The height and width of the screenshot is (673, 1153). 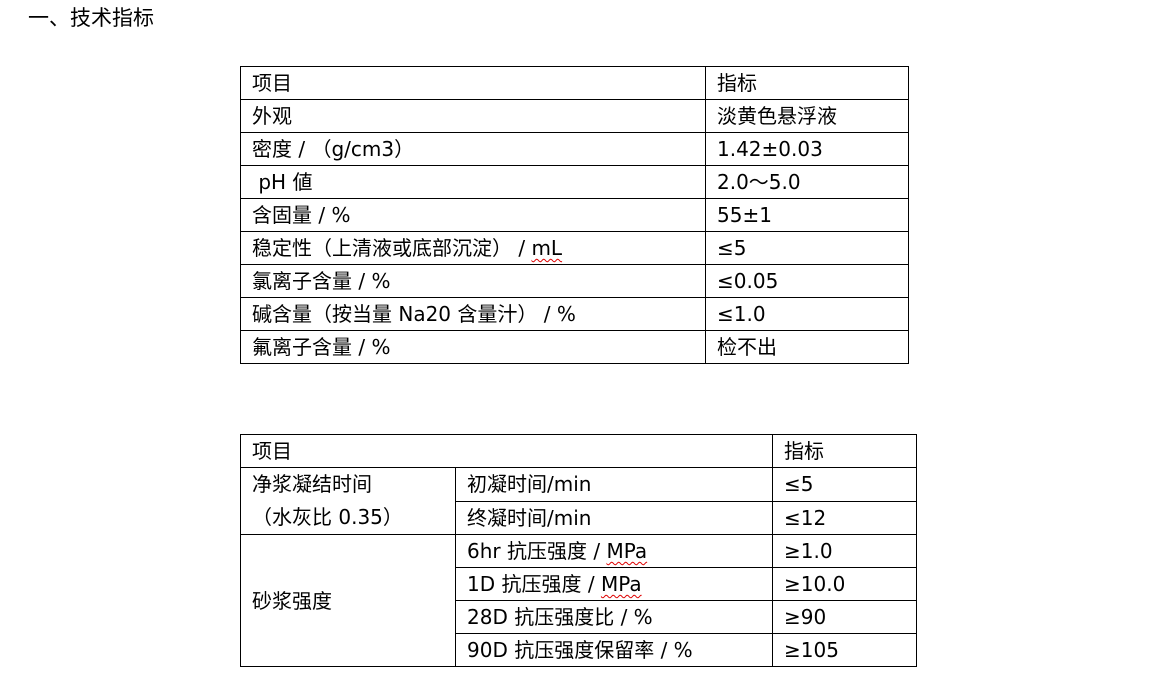 I want to click on table-row: 净浆凝结时间 （水灰比 0.35） 初凝时间/min ≤5, so click(x=578, y=501).